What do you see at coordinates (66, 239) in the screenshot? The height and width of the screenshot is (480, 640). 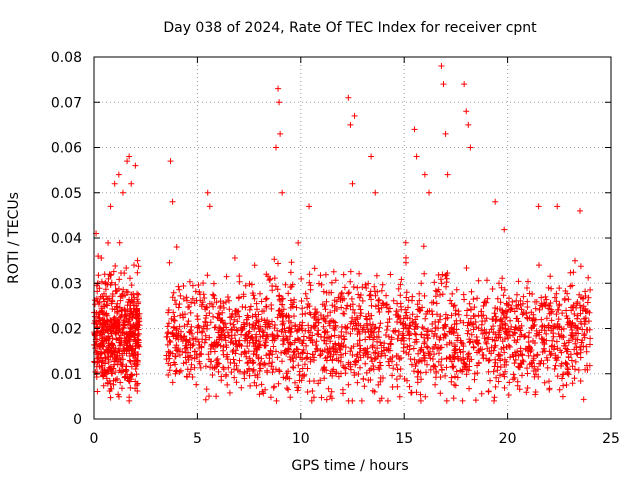 I see `y-tick-label: 0.04` at bounding box center [66, 239].